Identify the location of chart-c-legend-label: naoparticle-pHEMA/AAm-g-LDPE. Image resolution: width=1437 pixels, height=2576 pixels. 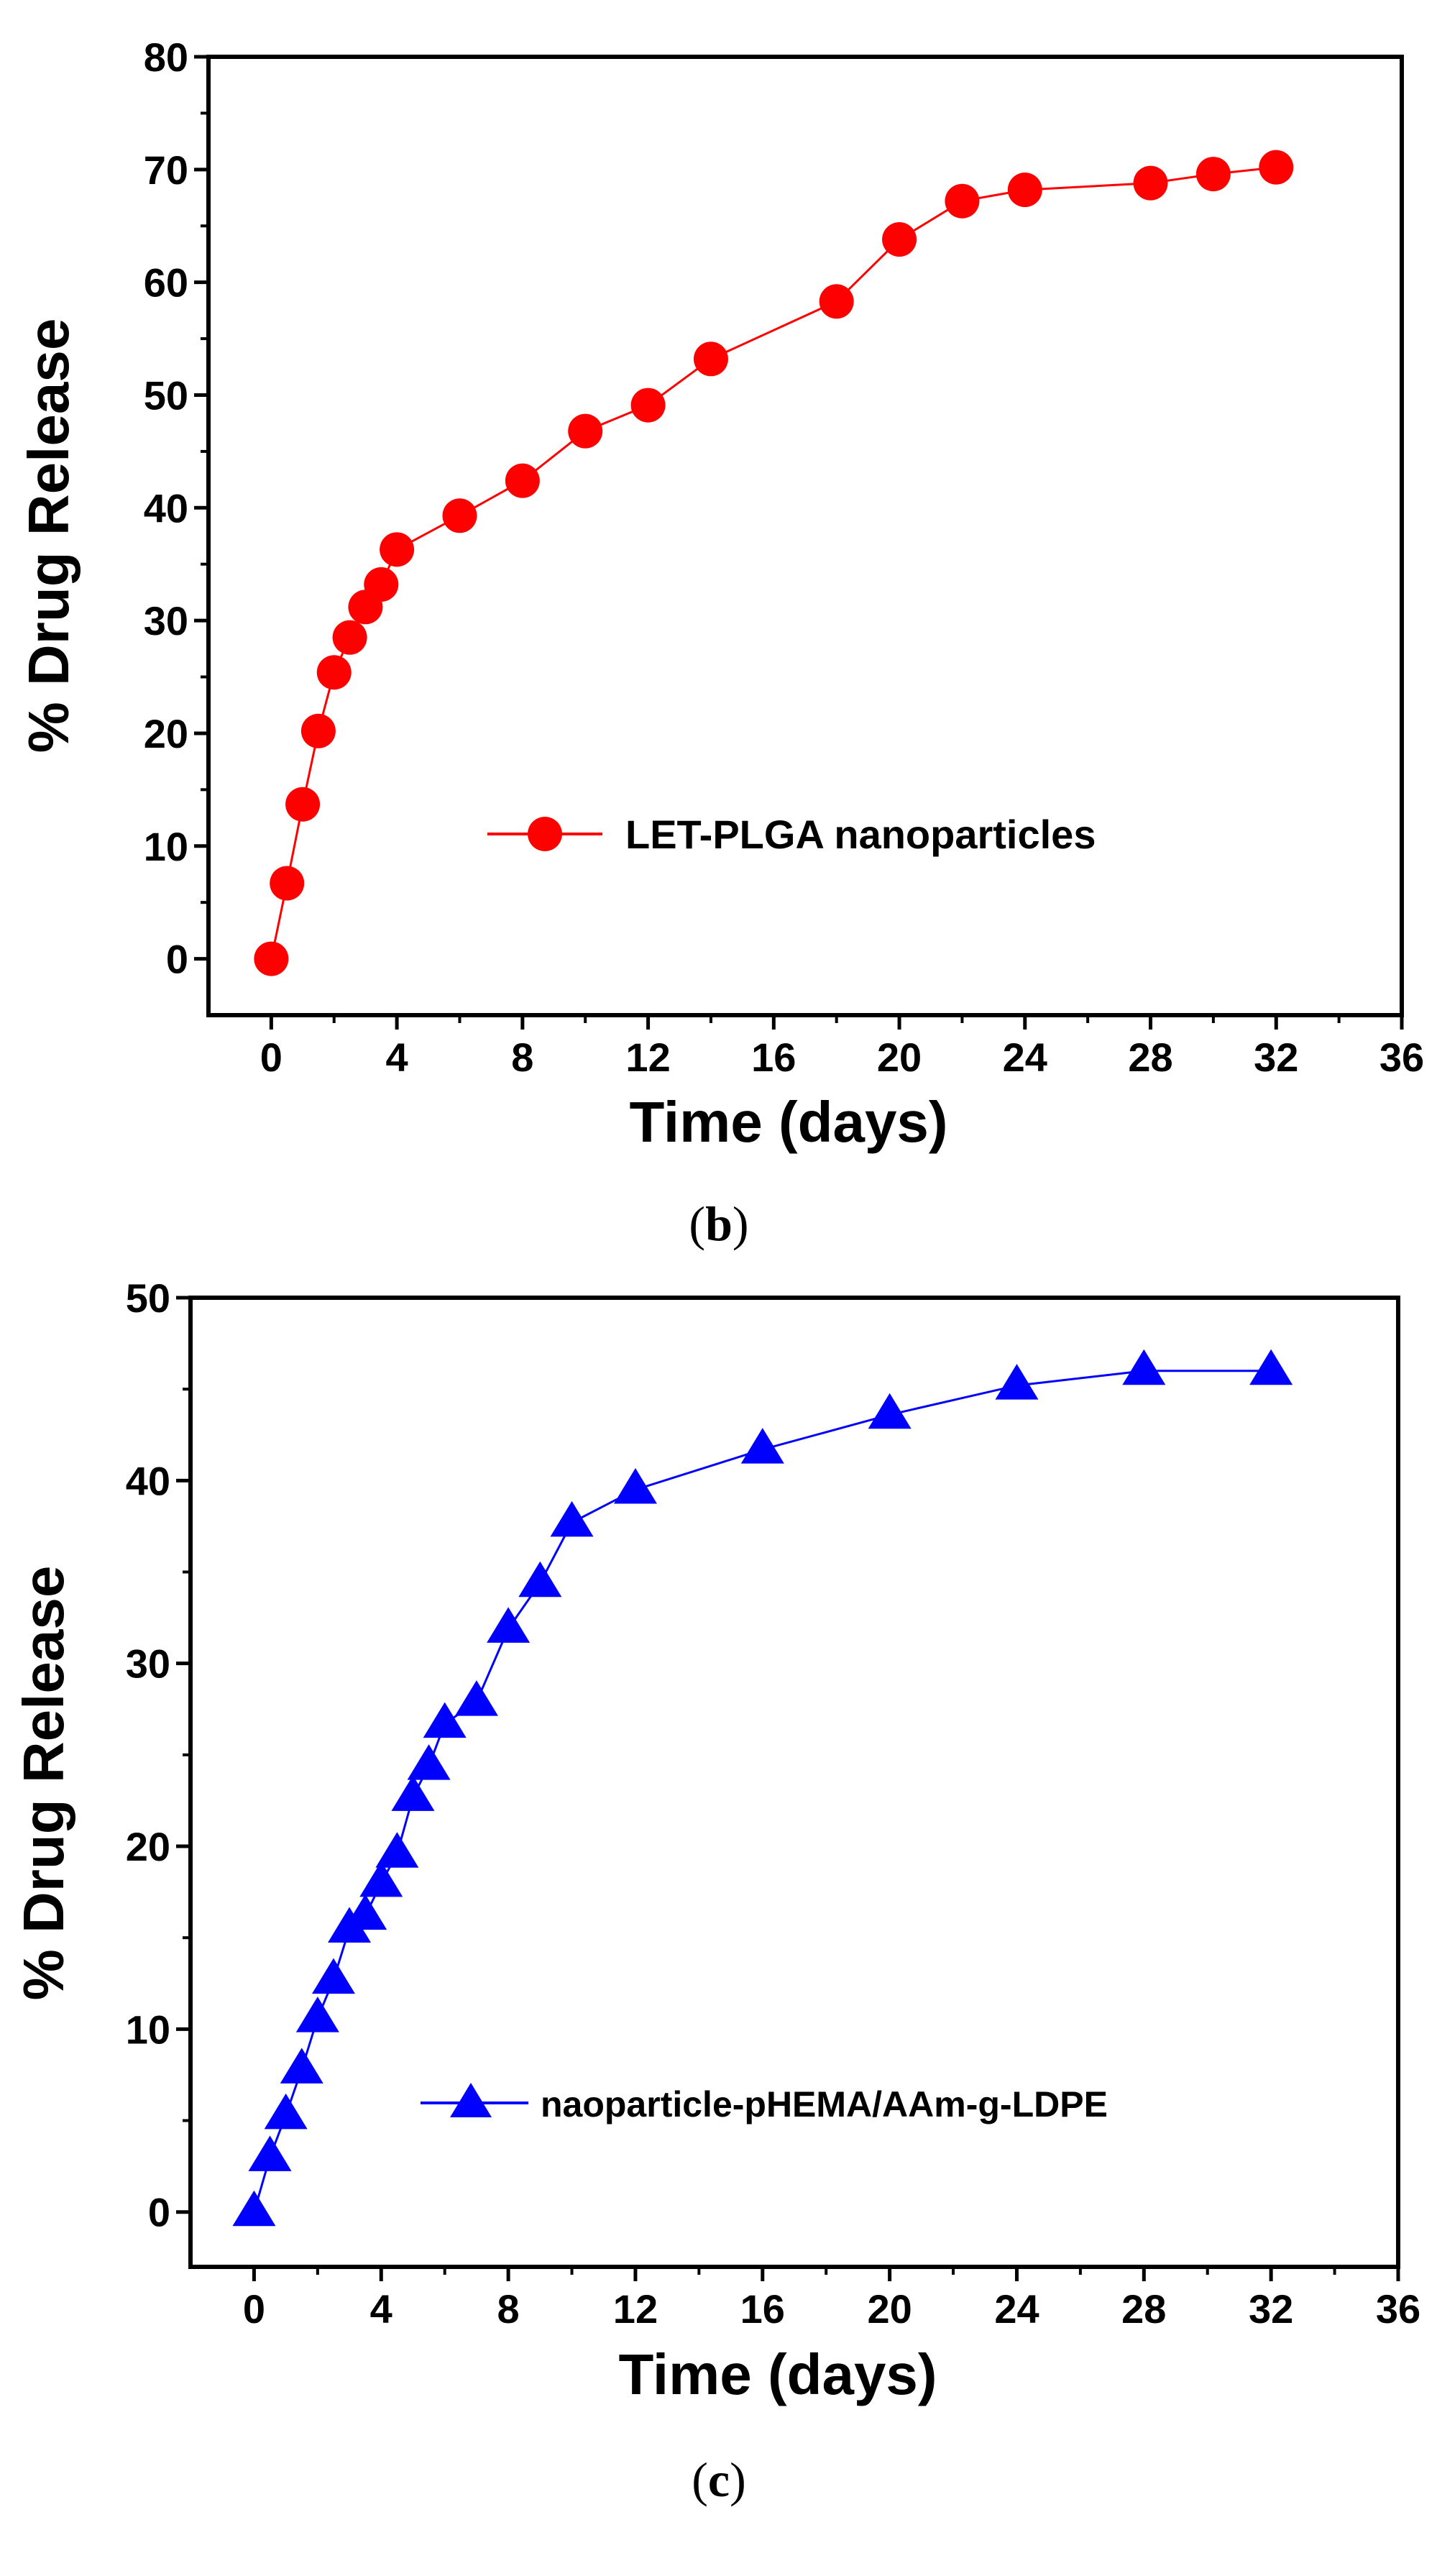
(824, 2104).